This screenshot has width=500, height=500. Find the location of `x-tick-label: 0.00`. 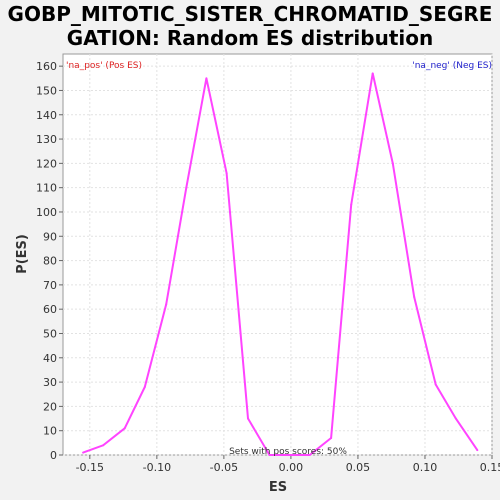

x-tick-label: 0.00 is located at coordinates (291, 467).